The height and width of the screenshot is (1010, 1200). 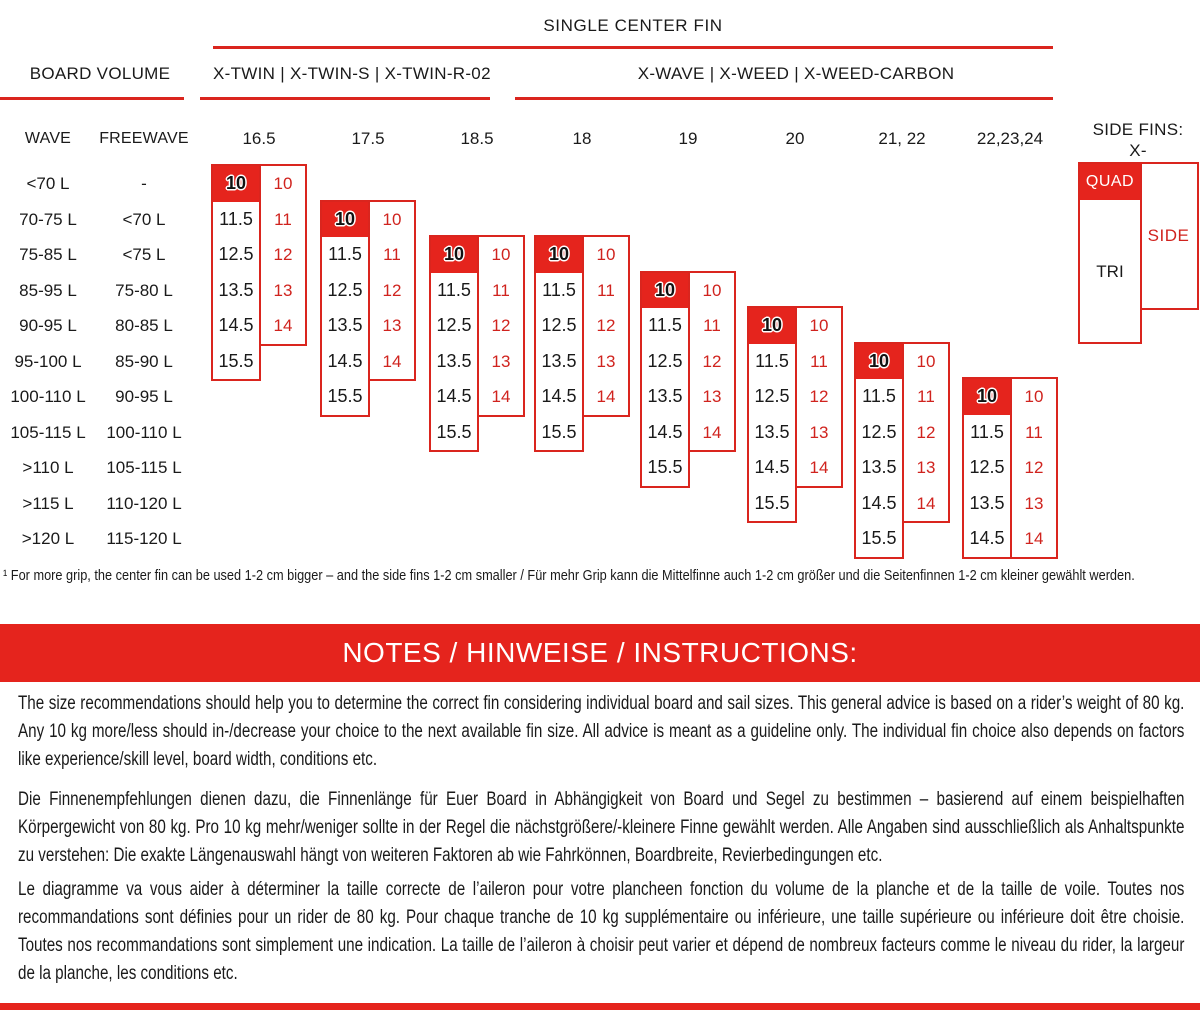 I want to click on legend-tri-label: TRI, so click(x=1110, y=271).